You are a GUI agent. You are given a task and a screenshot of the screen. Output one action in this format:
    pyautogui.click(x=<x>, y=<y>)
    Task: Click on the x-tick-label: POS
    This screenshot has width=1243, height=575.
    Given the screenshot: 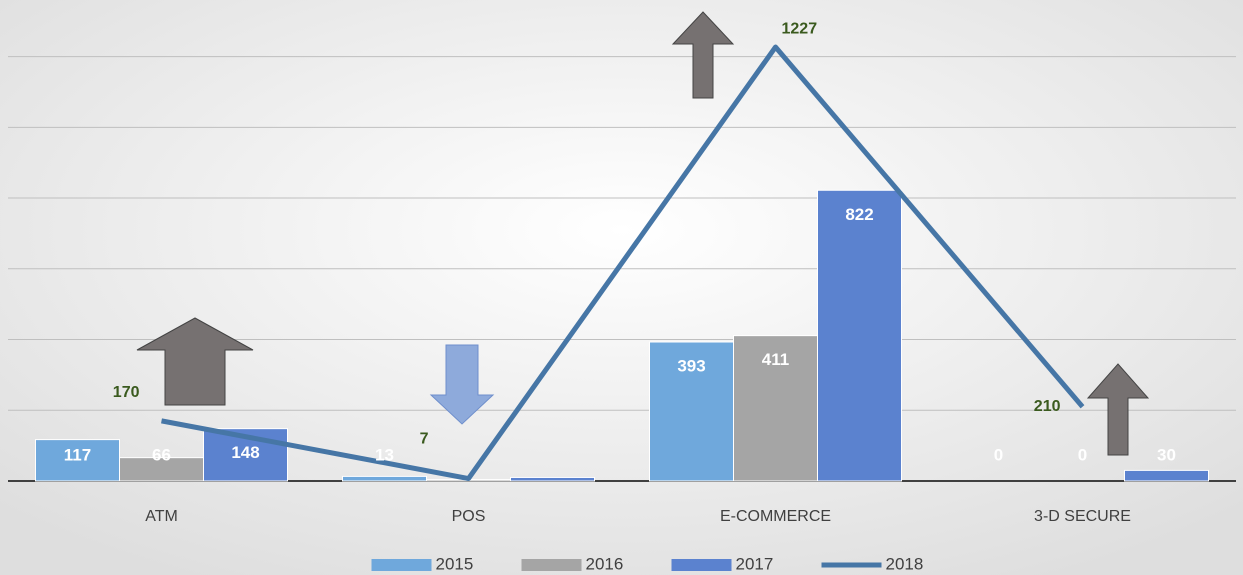 What is the action you would take?
    pyautogui.click(x=469, y=516)
    